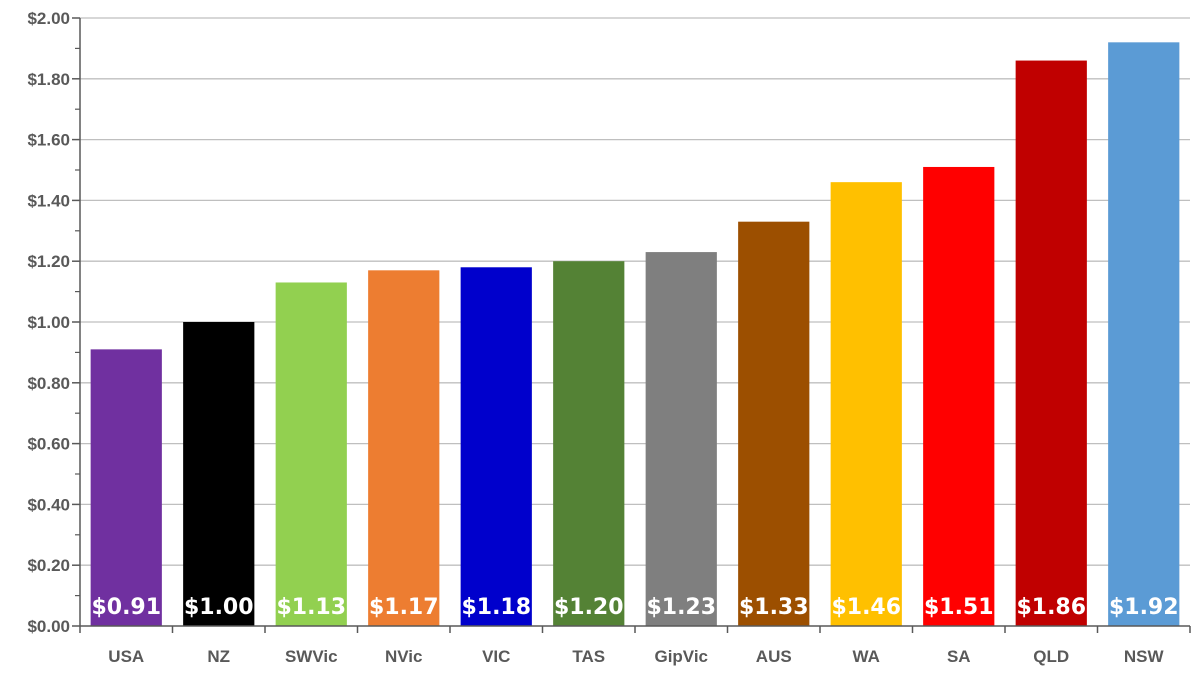  Describe the element at coordinates (1051, 607) in the screenshot. I see `data-label: $1.86` at that location.